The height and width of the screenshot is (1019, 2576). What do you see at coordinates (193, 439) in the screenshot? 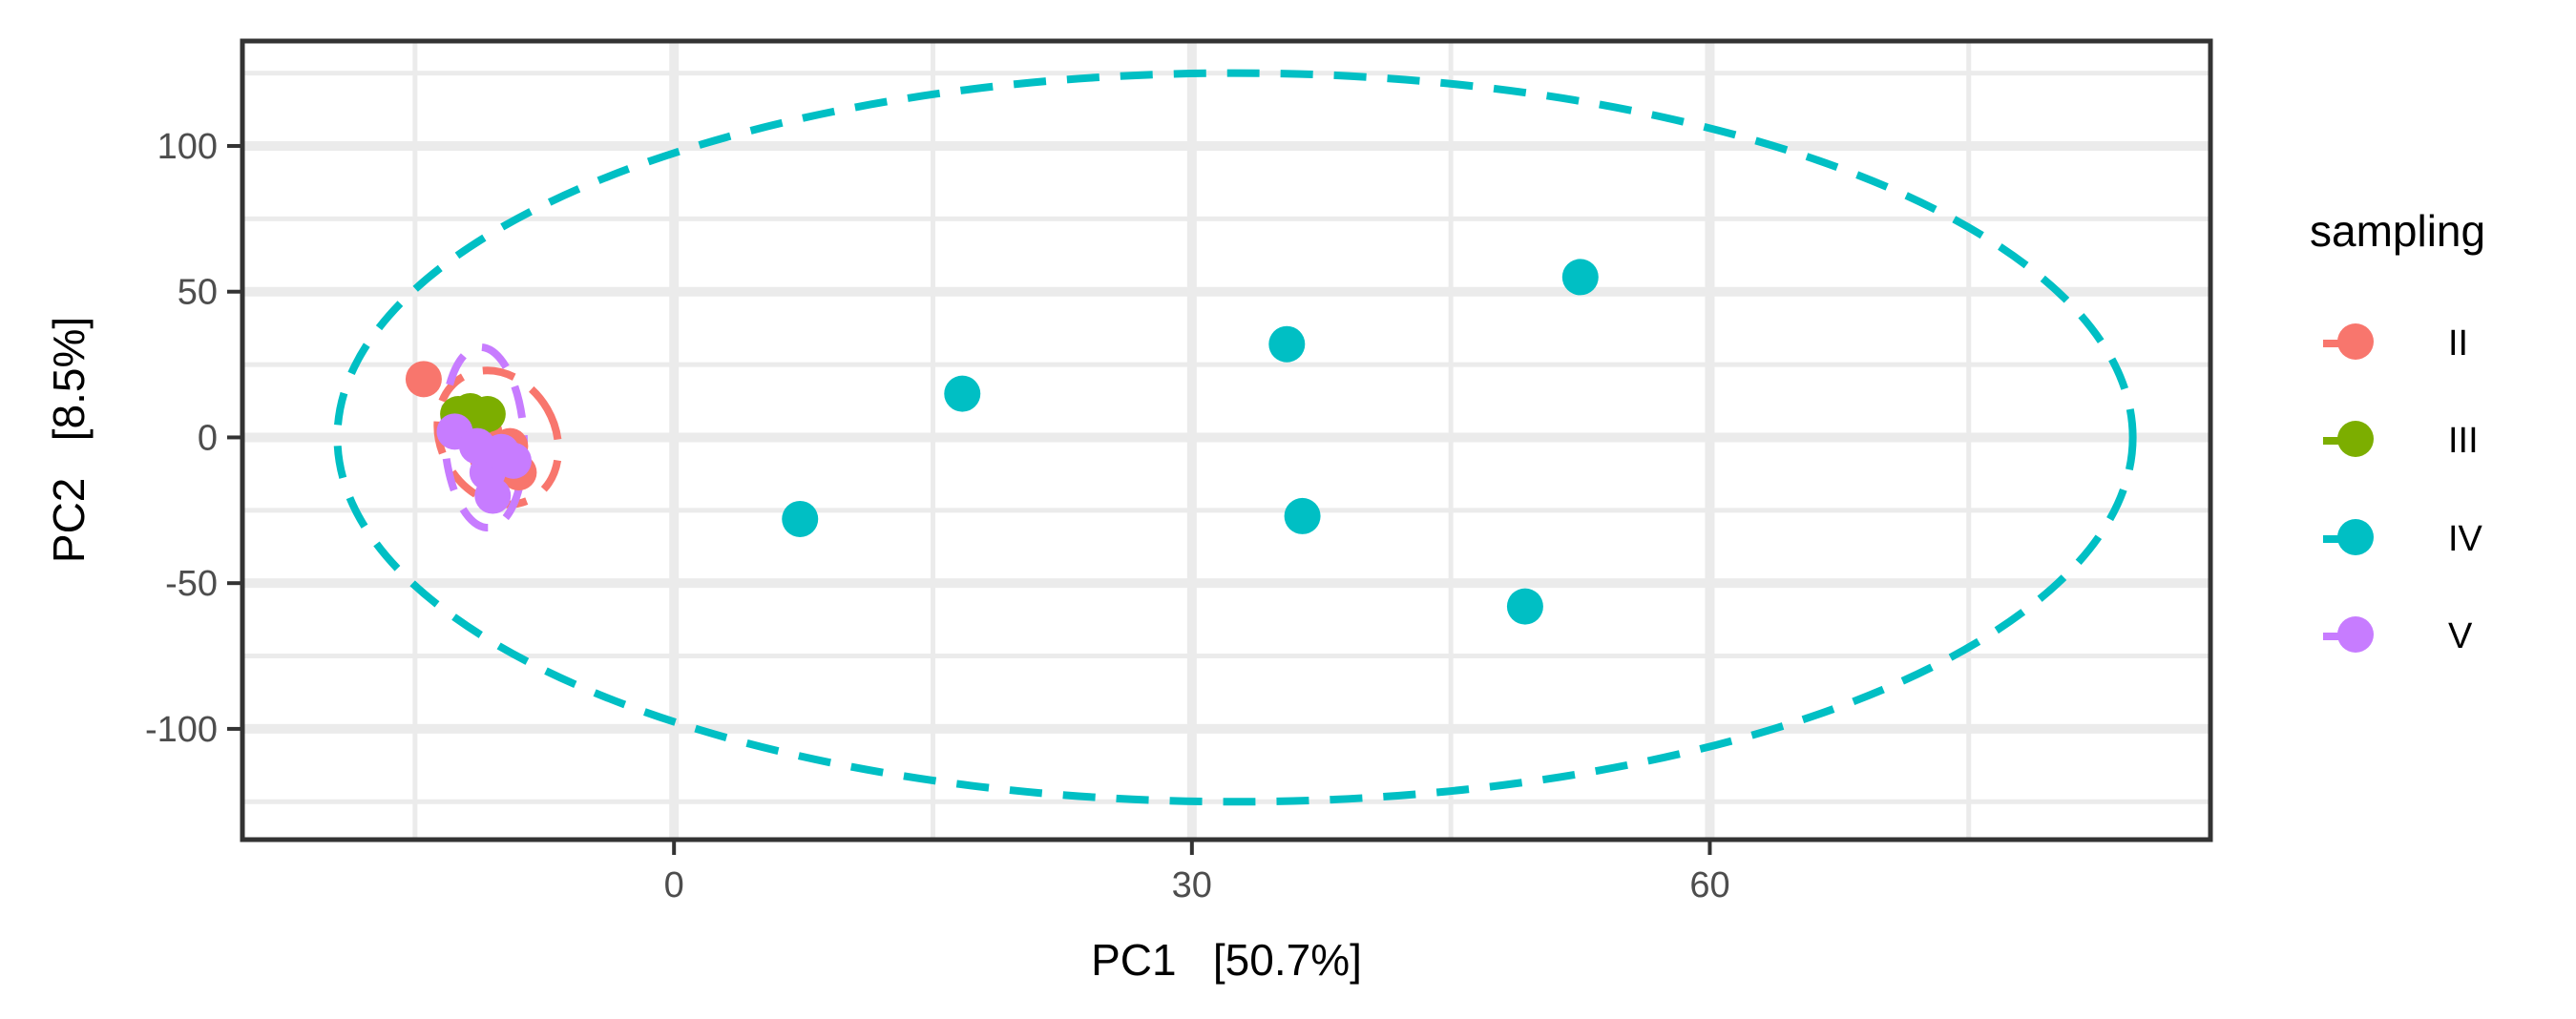
I see `y-axis: 100 50 0 -50 -100` at bounding box center [193, 439].